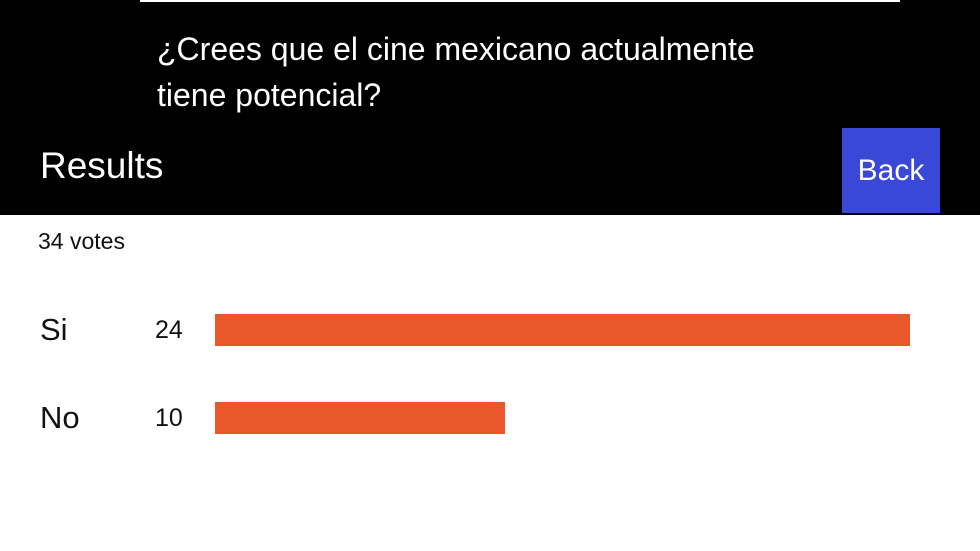 The image size is (980, 551). What do you see at coordinates (60, 417) in the screenshot?
I see `option-label: No` at bounding box center [60, 417].